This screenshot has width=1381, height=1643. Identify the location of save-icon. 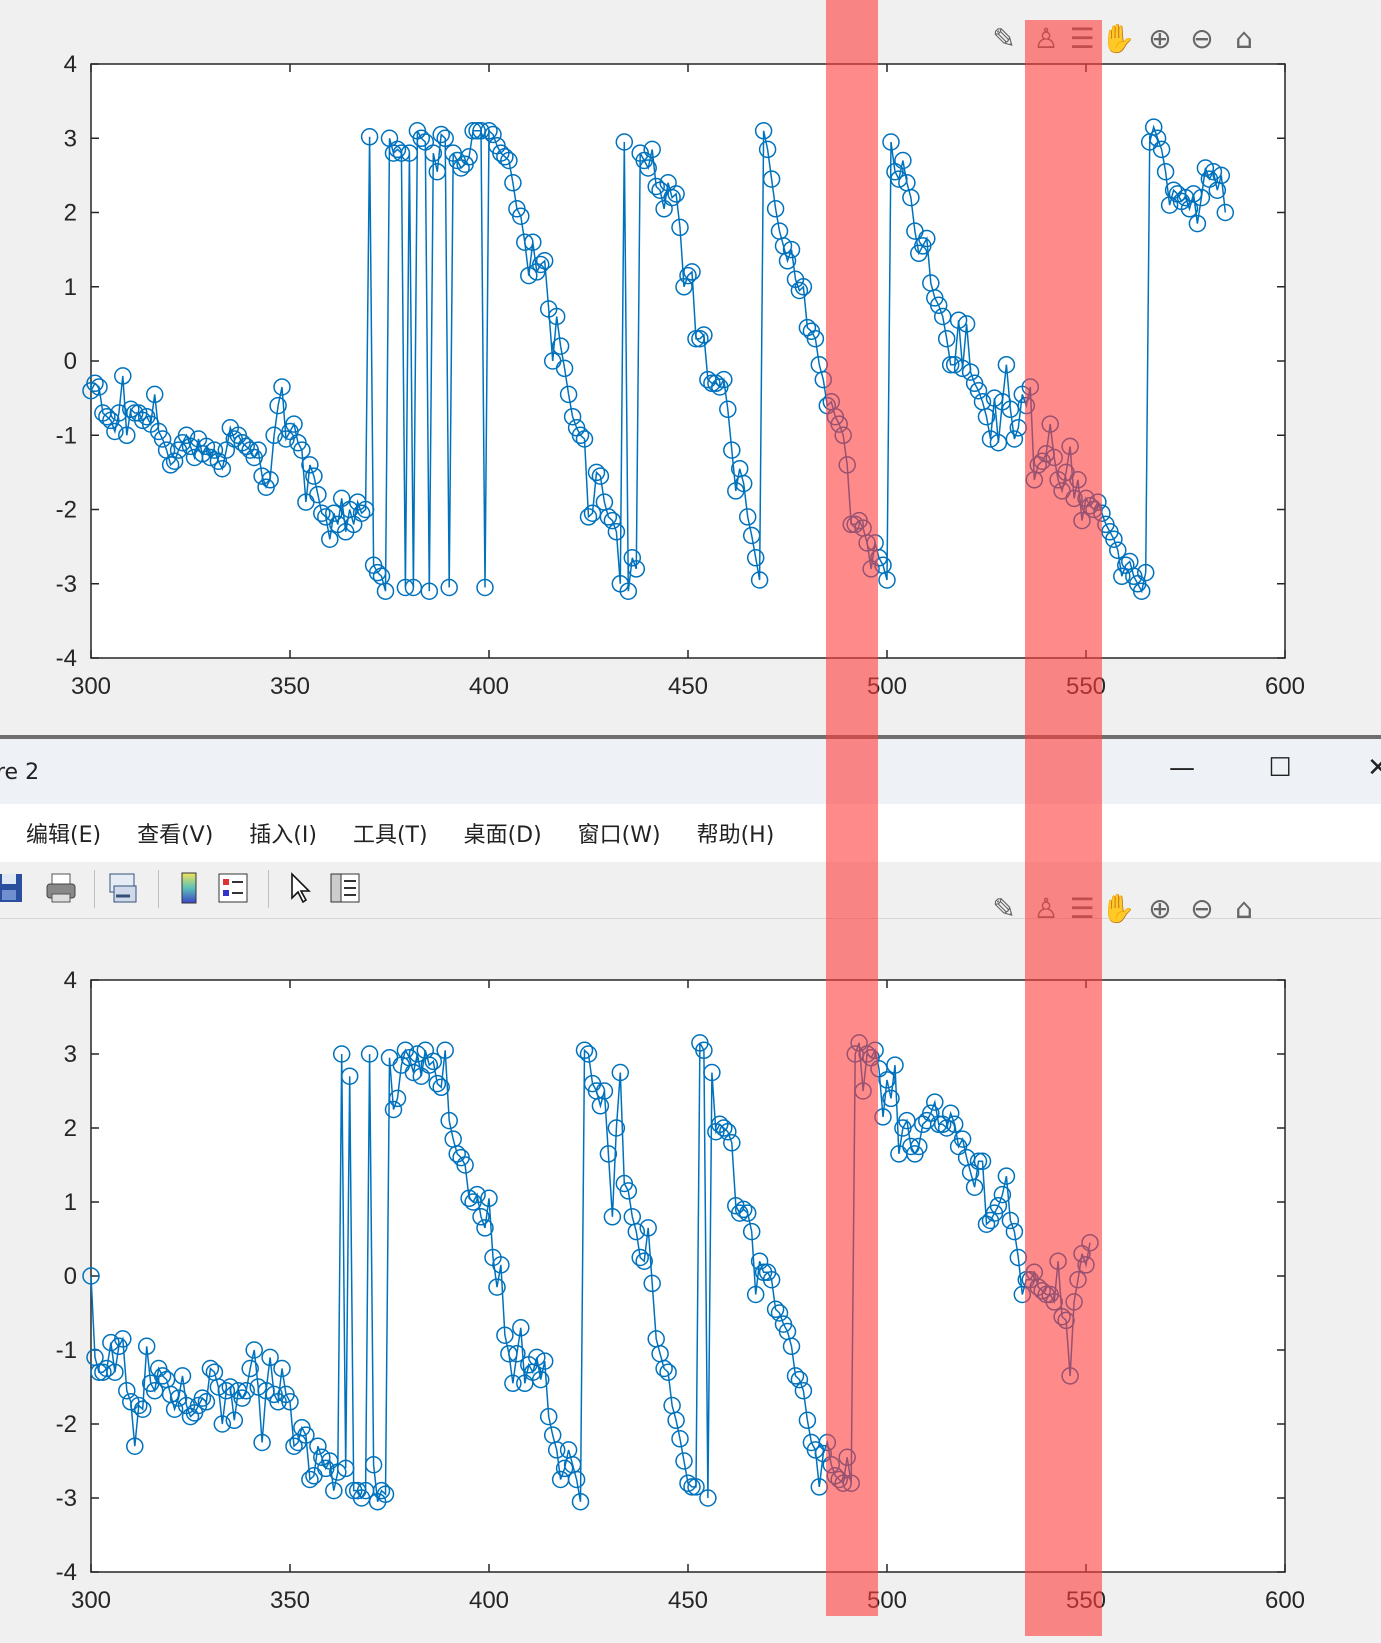
(14, 888).